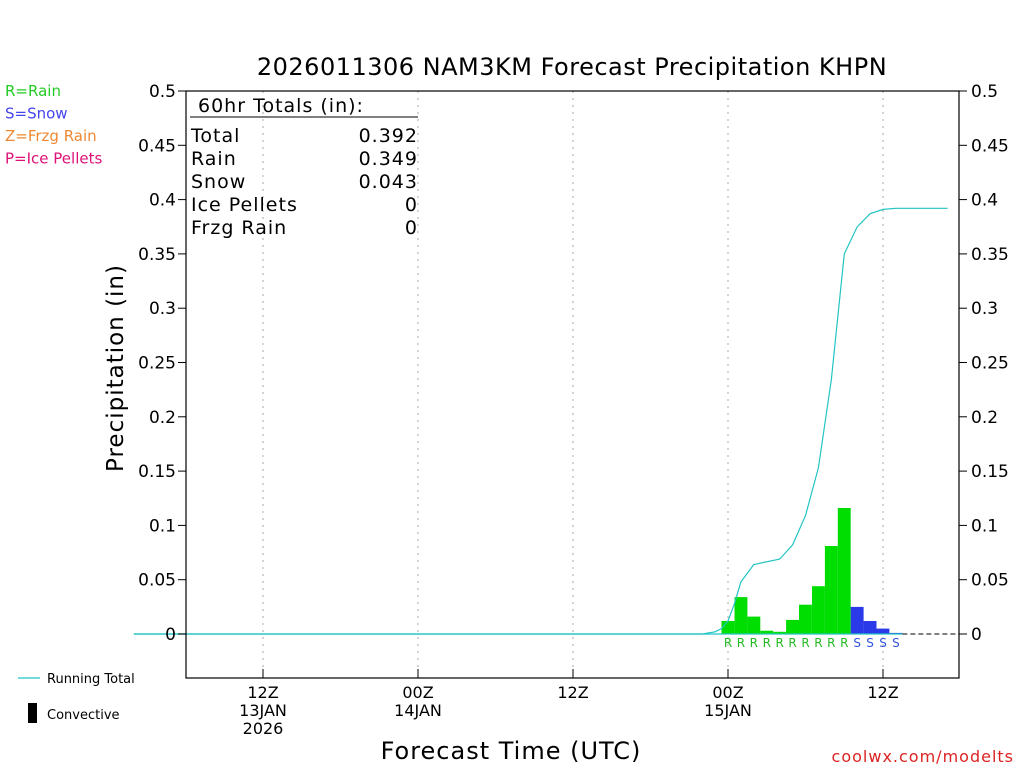 The width and height of the screenshot is (1024, 768). What do you see at coordinates (812, 571) in the screenshot?
I see `precip-bars` at bounding box center [812, 571].